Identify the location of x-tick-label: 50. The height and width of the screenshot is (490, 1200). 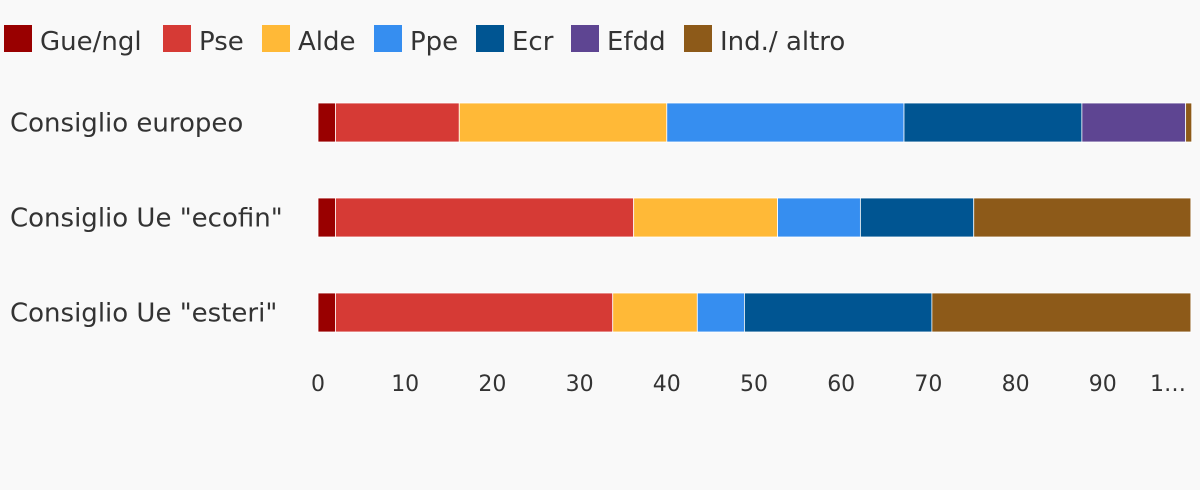
(754, 384).